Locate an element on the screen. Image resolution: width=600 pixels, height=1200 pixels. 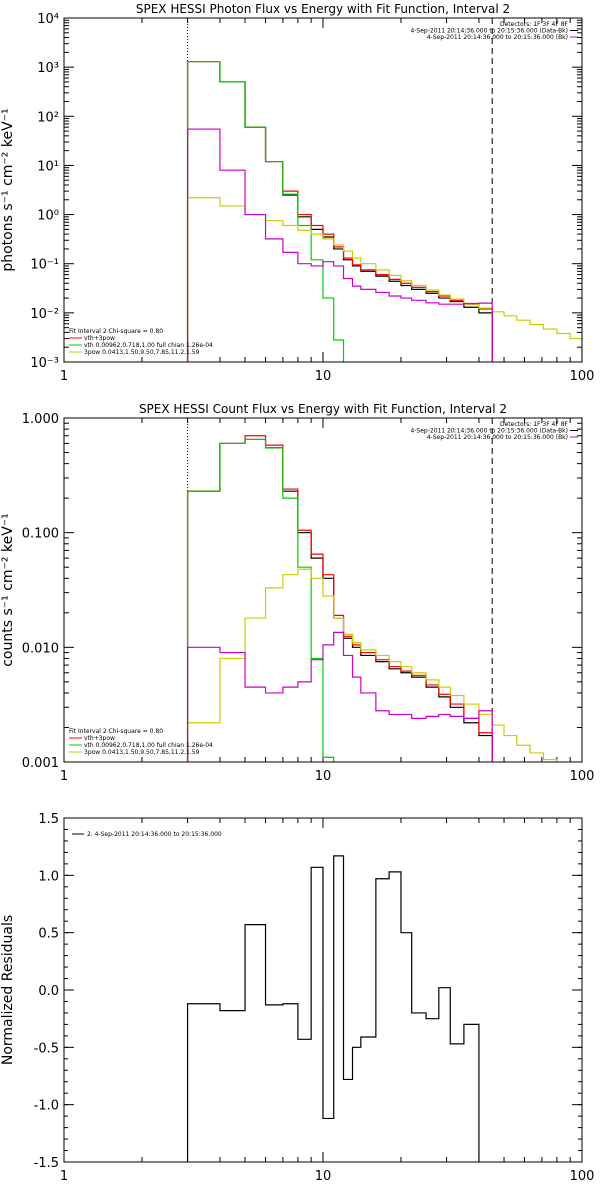
y-tick-label: -1.0 is located at coordinates (46, 1106).